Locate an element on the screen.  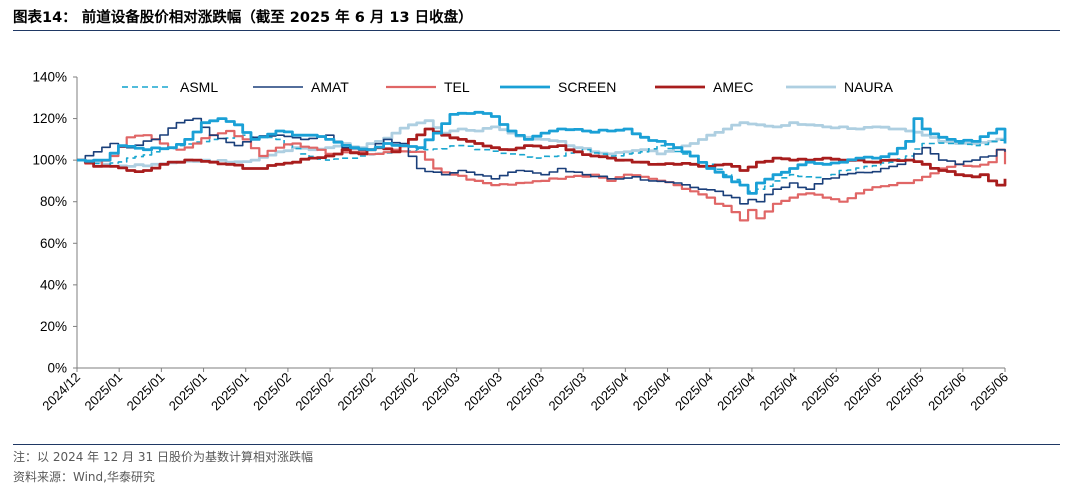
series-line-screen is located at coordinates (542, 152).